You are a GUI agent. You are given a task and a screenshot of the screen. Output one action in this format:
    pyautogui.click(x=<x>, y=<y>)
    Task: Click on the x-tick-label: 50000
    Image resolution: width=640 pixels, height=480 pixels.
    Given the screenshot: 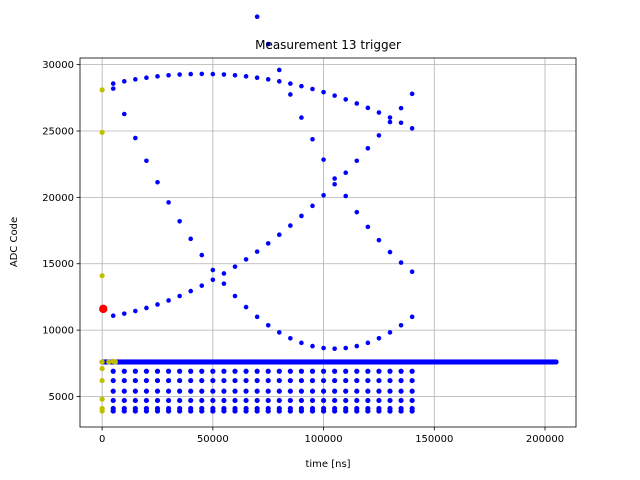 What is the action you would take?
    pyautogui.click(x=213, y=439)
    